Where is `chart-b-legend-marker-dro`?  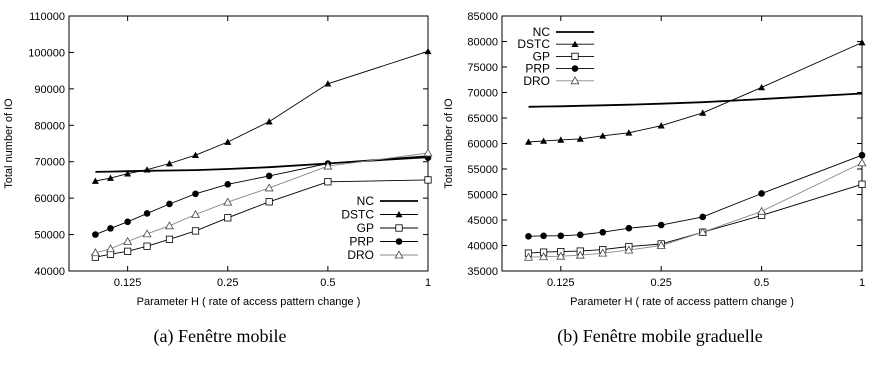
chart-b-legend-marker-dro is located at coordinates (575, 80).